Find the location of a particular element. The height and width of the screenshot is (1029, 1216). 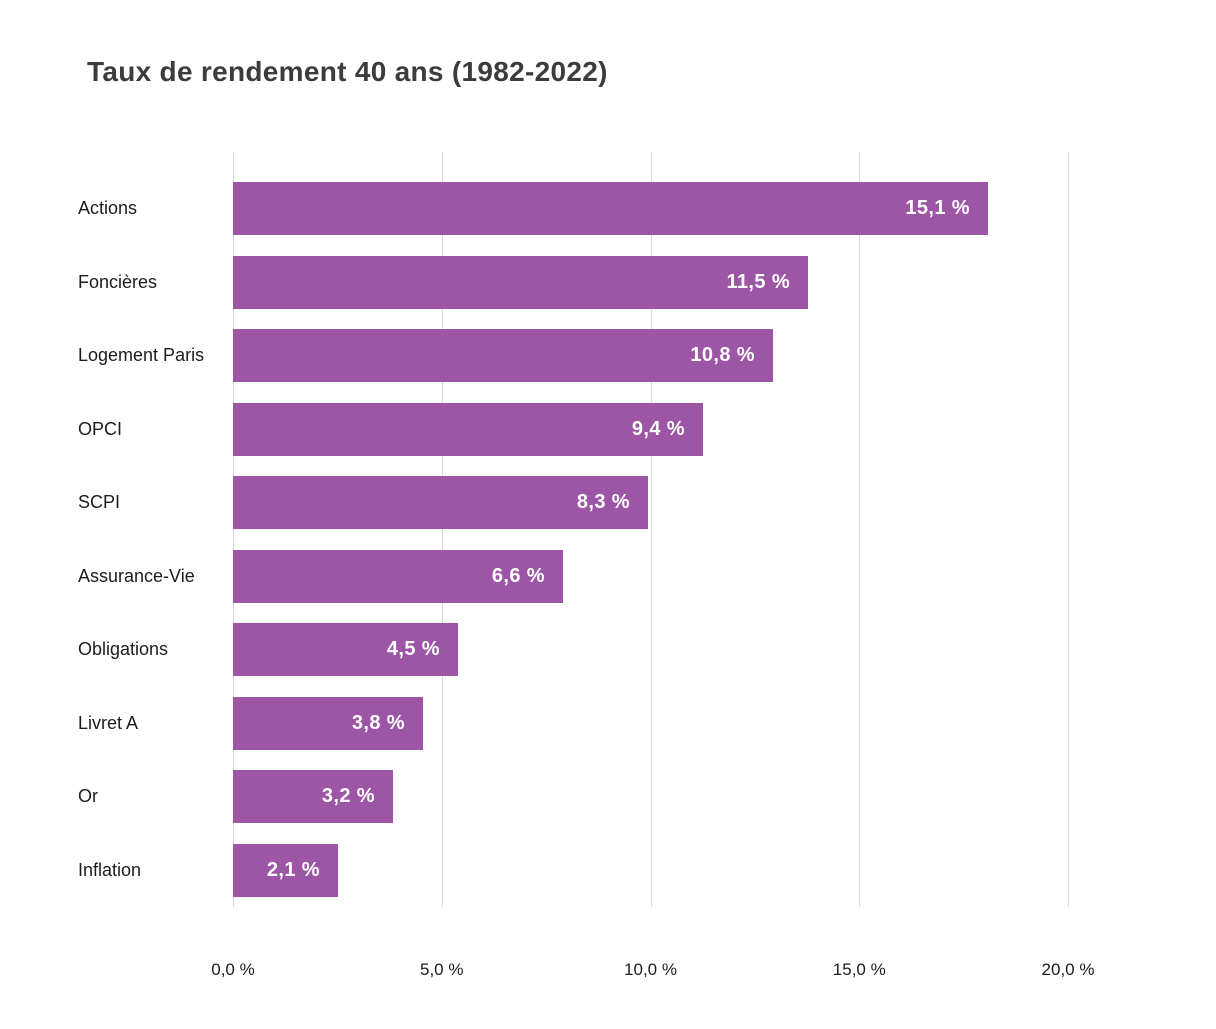

bar: 3,2 % is located at coordinates (313, 797).